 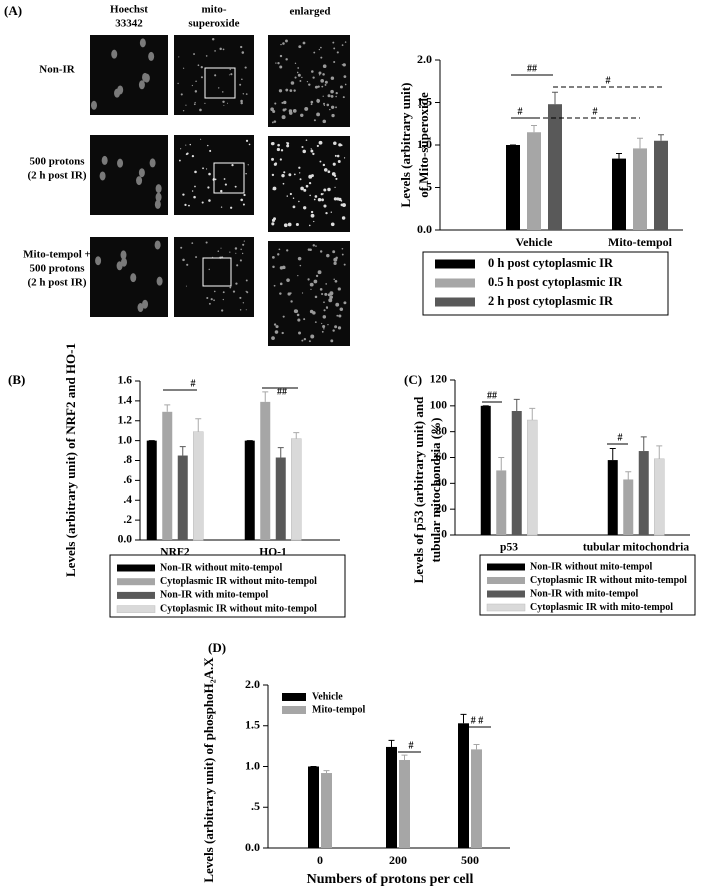 I want to click on x-tick-label: 0, so click(x=320, y=860).